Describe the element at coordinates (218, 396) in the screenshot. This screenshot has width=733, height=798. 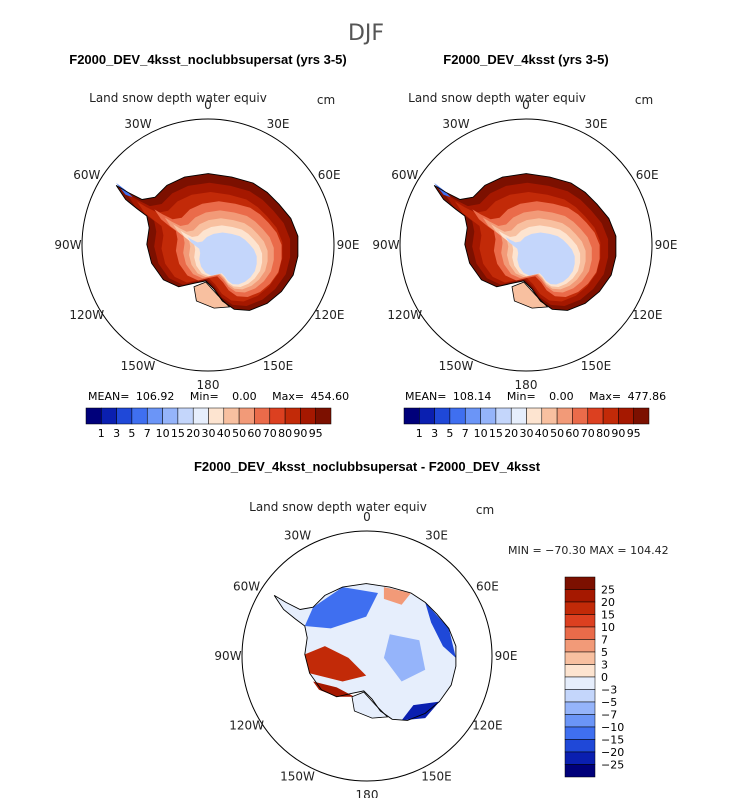
I see `panel-1-stats: MEAN= 106.92 Min= 0.00 Max= 454.60` at that location.